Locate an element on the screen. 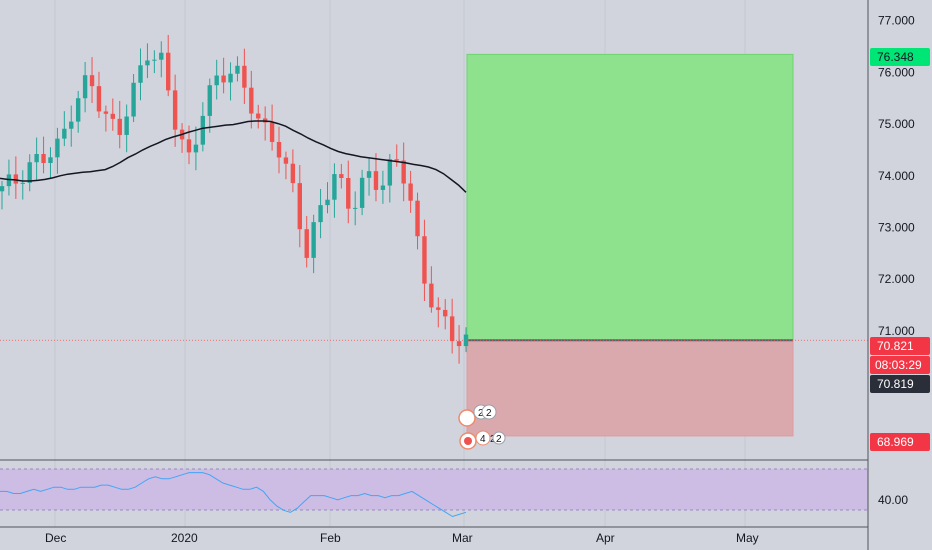 This screenshot has height=550, width=932. stop-zone is located at coordinates (630, 388).